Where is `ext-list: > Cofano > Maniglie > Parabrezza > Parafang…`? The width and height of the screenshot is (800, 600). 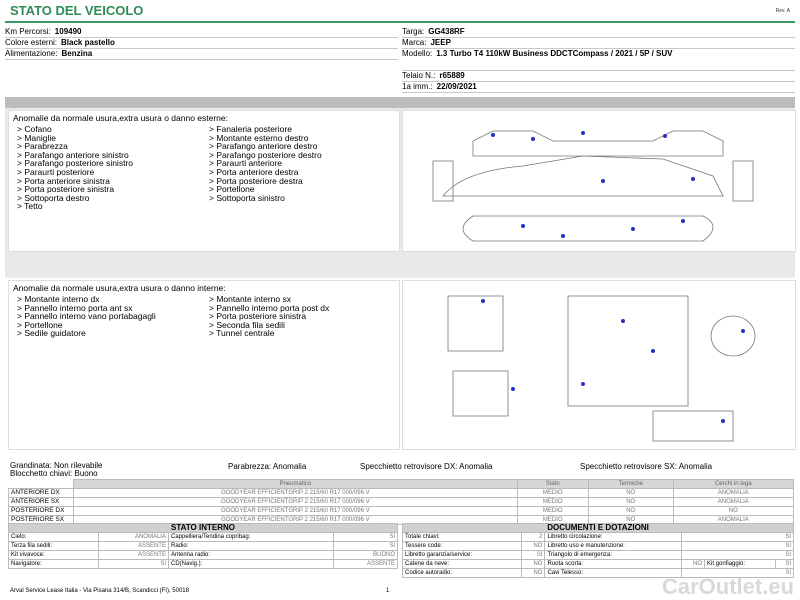 ext-list: > Cofano > Maniglie > Parabrezza > Parafang… is located at coordinates (75, 168).